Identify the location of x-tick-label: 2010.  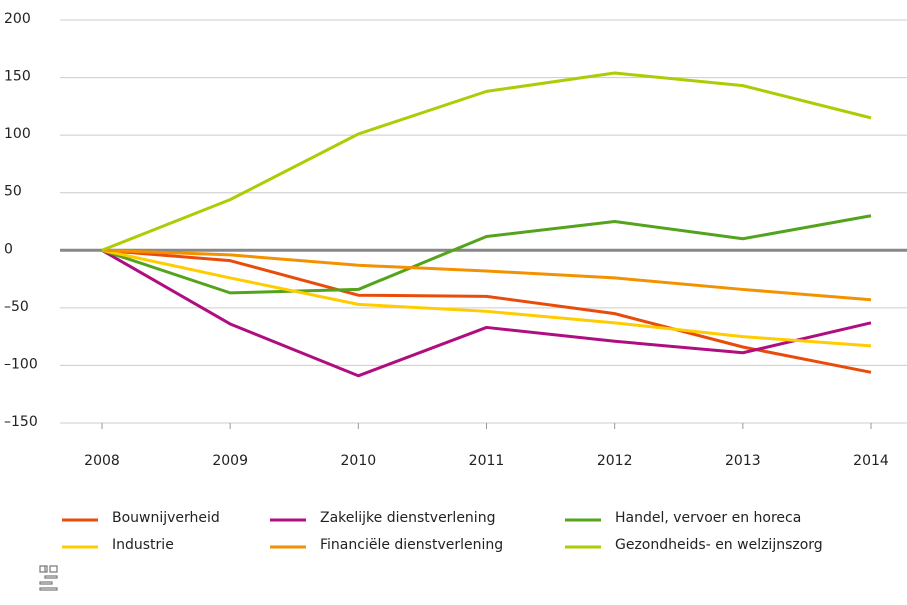
(359, 461).